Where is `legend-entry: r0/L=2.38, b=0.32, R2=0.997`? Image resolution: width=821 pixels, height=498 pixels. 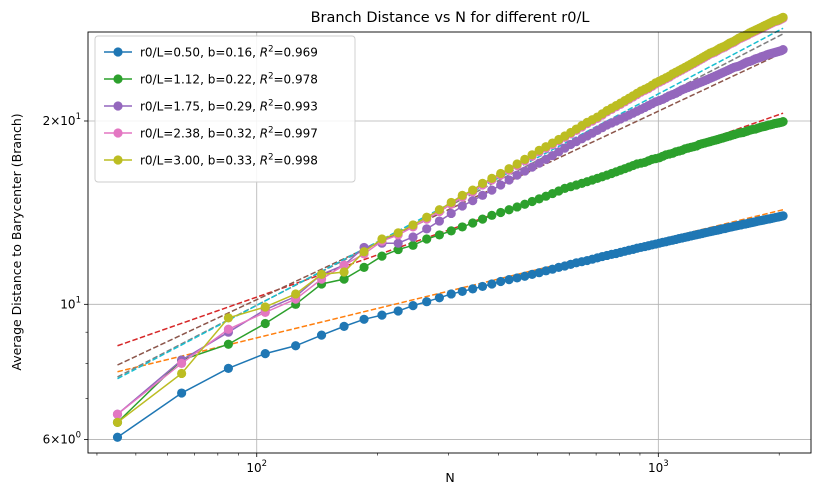 legend-entry: r0/L=2.38, b=0.32, R2=0.997 is located at coordinates (211, 132).